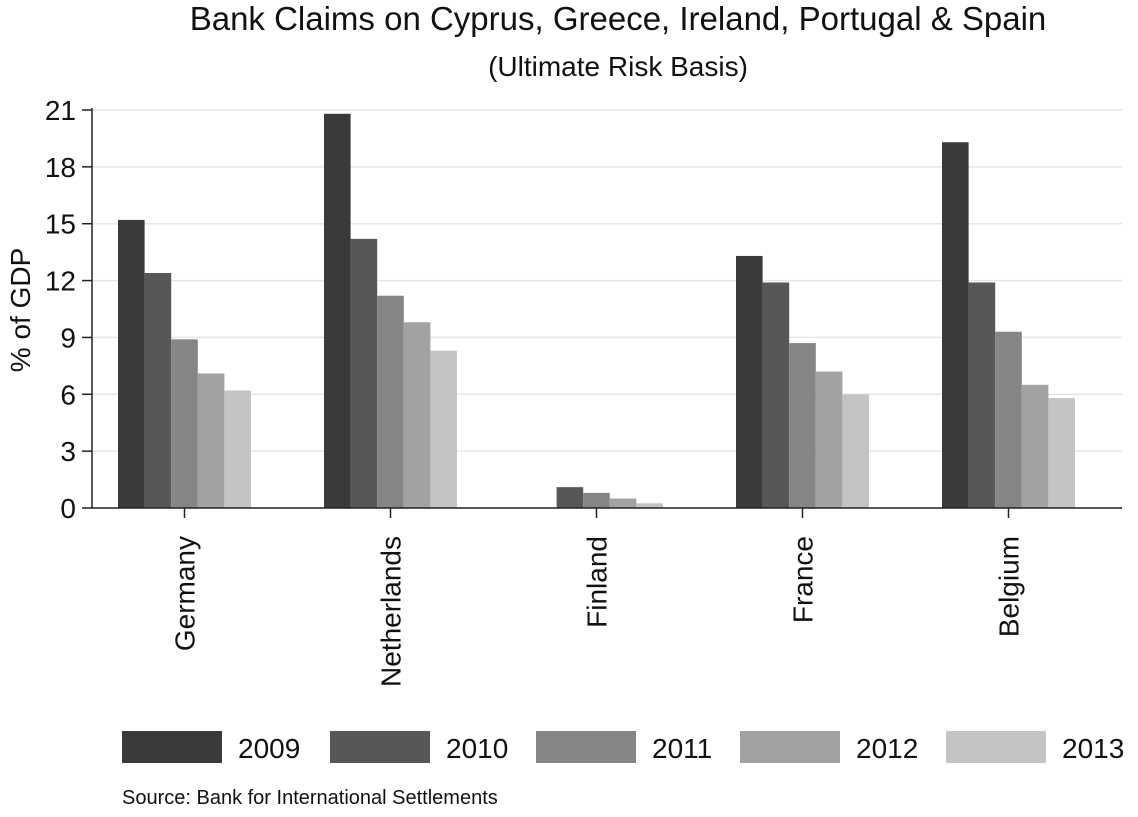 This screenshot has height=817, width=1138. I want to click on y-tick-label: 18, so click(60, 167).